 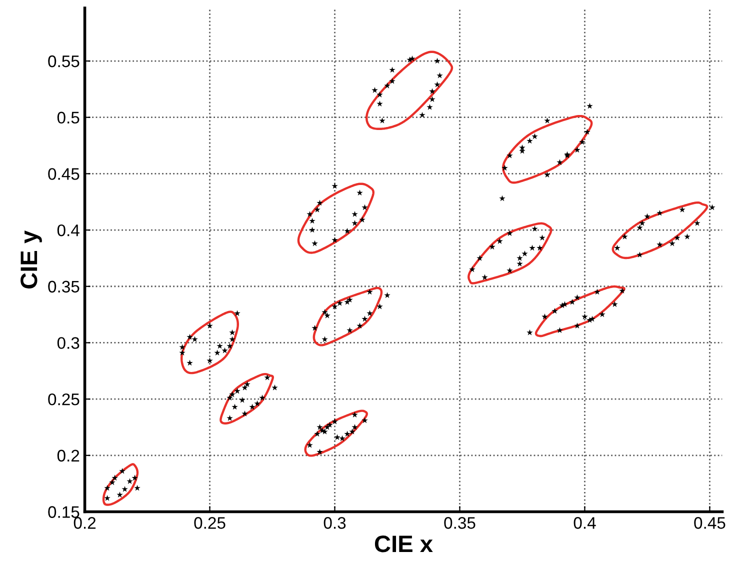 What do you see at coordinates (68, 118) in the screenshot?
I see `y-tick-label: 0.5` at bounding box center [68, 118].